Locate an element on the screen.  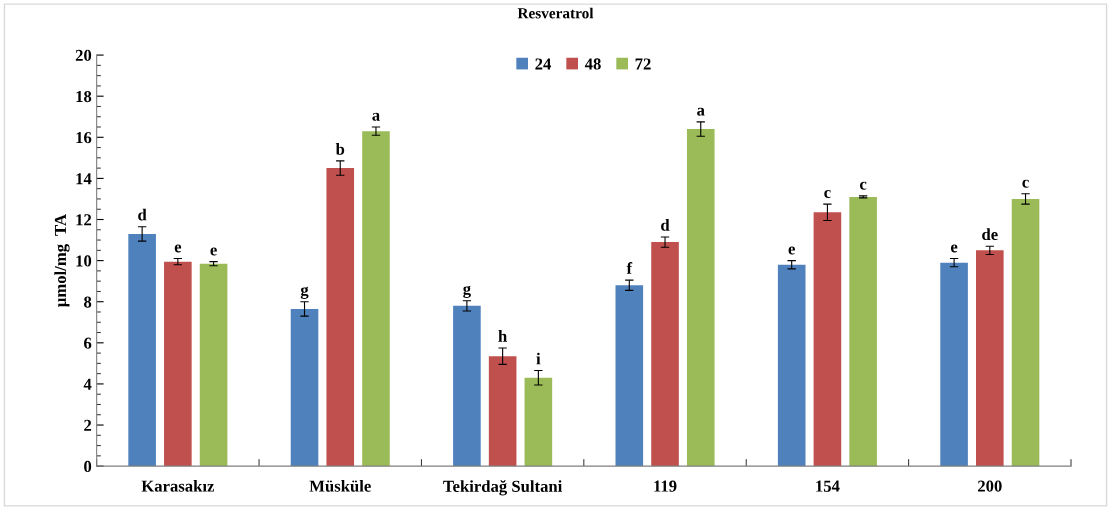
x-tick-label: Tekirdağ Sultani is located at coordinates (503, 488).